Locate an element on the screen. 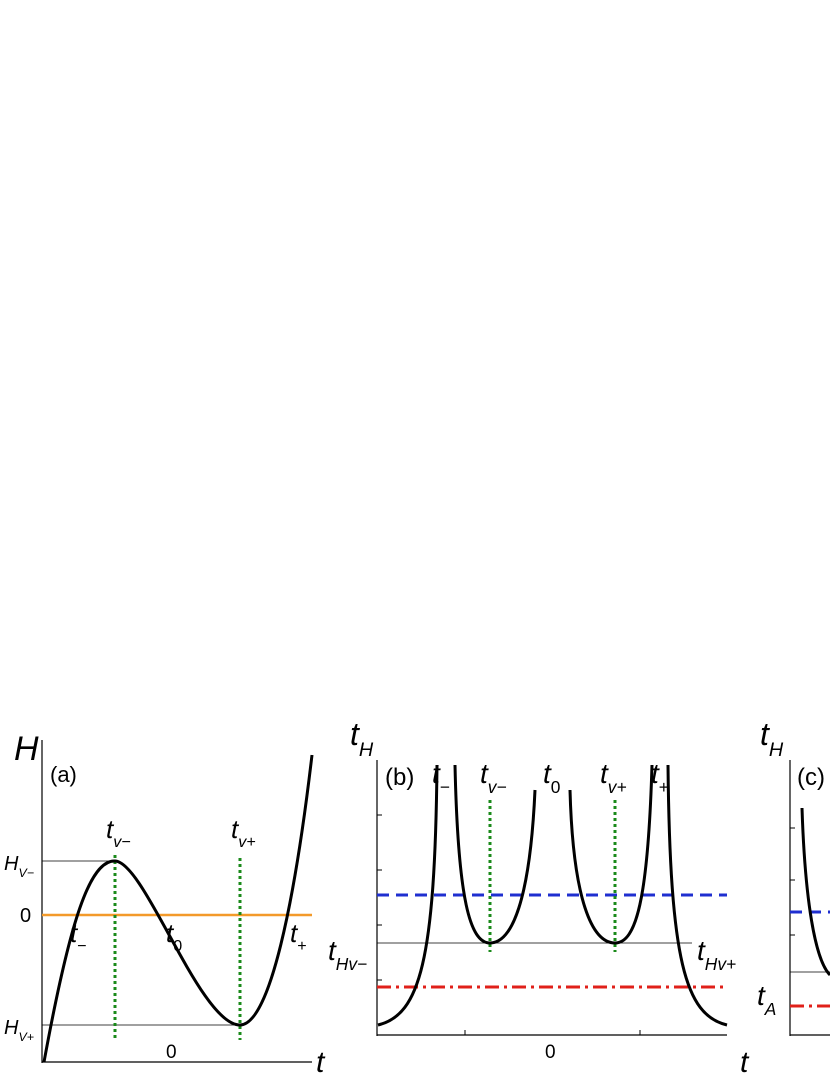  label-sub: Hv− is located at coordinates (351, 964).